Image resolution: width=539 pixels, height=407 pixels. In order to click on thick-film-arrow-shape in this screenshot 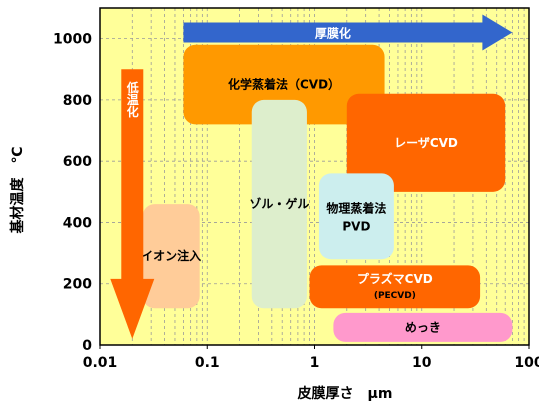, I will do `click(348, 32)`.